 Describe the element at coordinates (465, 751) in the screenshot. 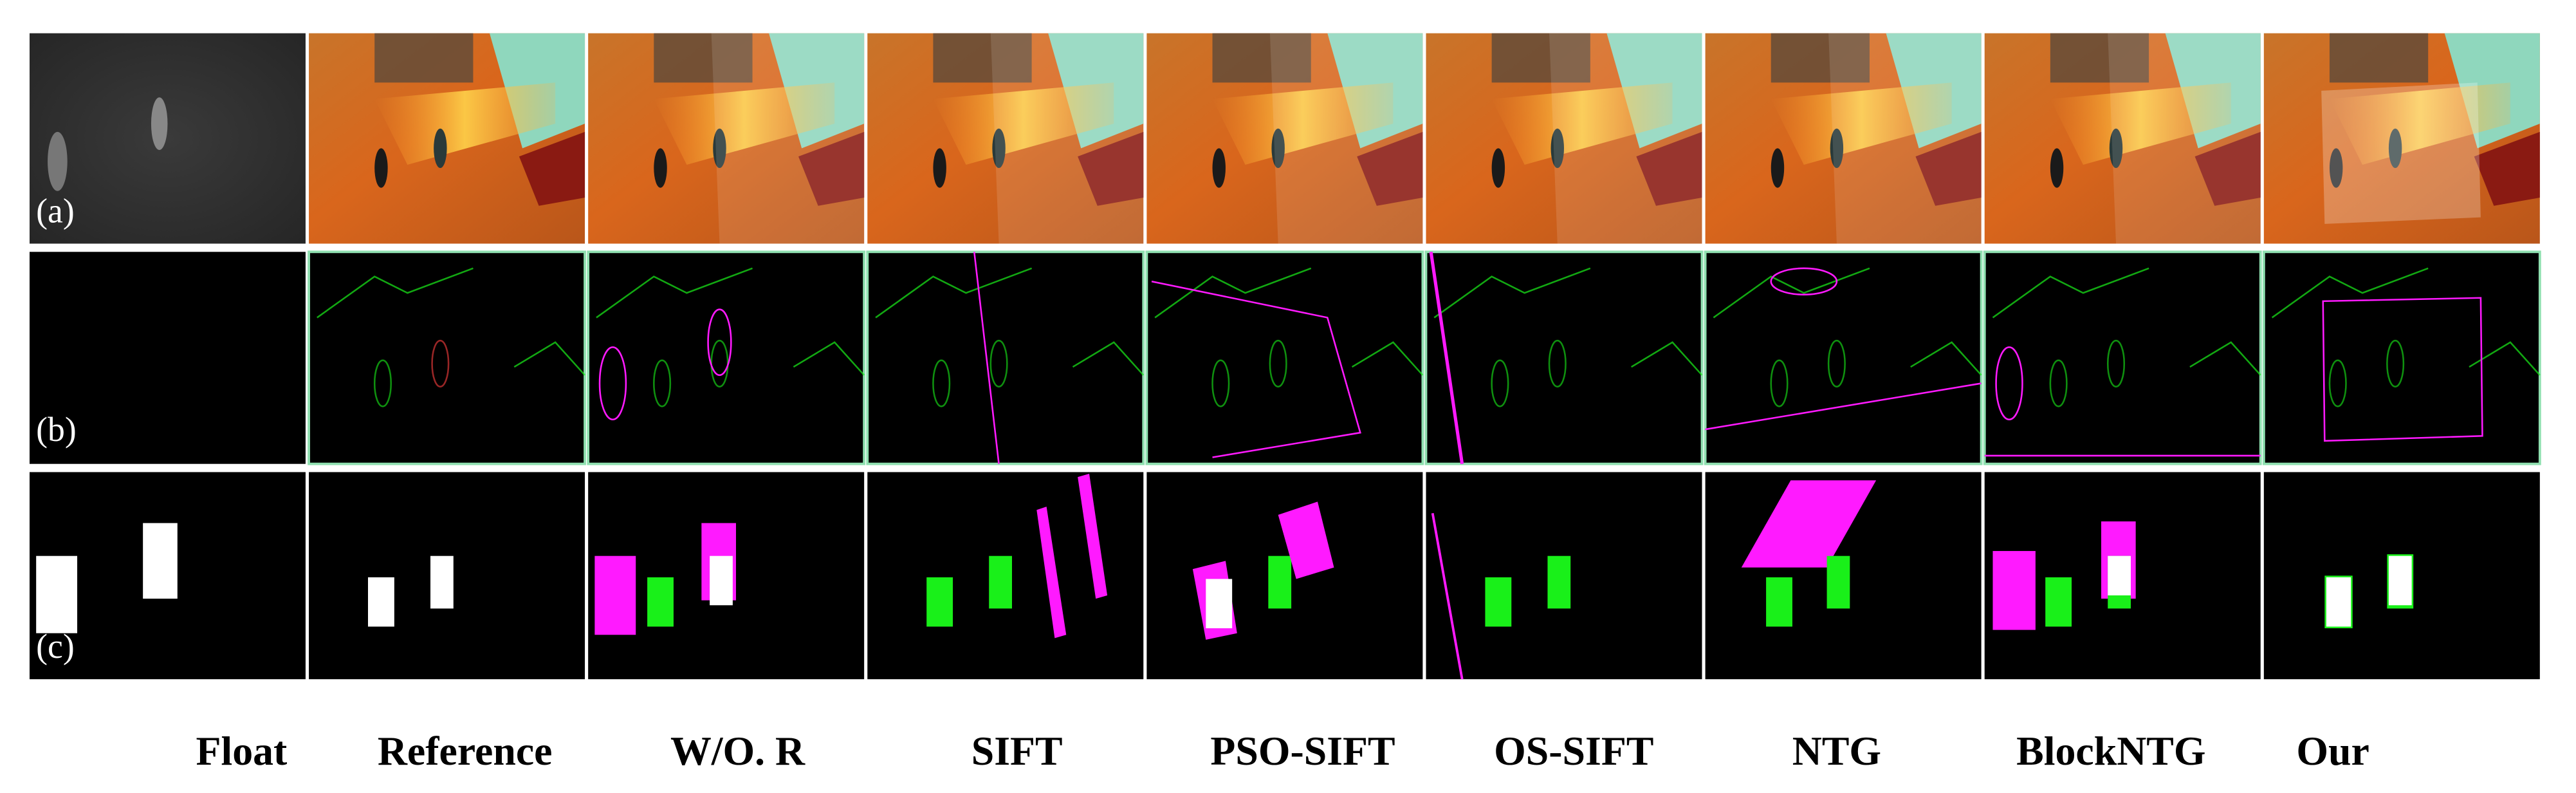

I see `column-label: Reference` at that location.